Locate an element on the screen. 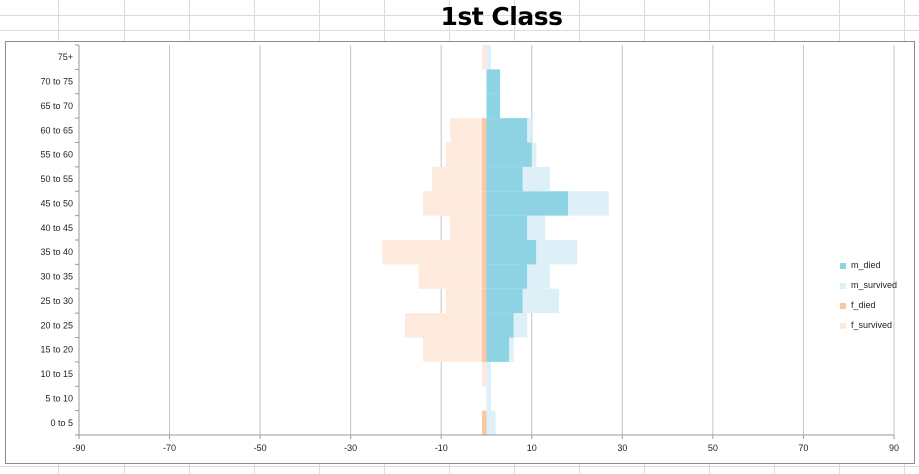 The height and width of the screenshot is (474, 919). chart-title: 1st Class is located at coordinates (501, 16).